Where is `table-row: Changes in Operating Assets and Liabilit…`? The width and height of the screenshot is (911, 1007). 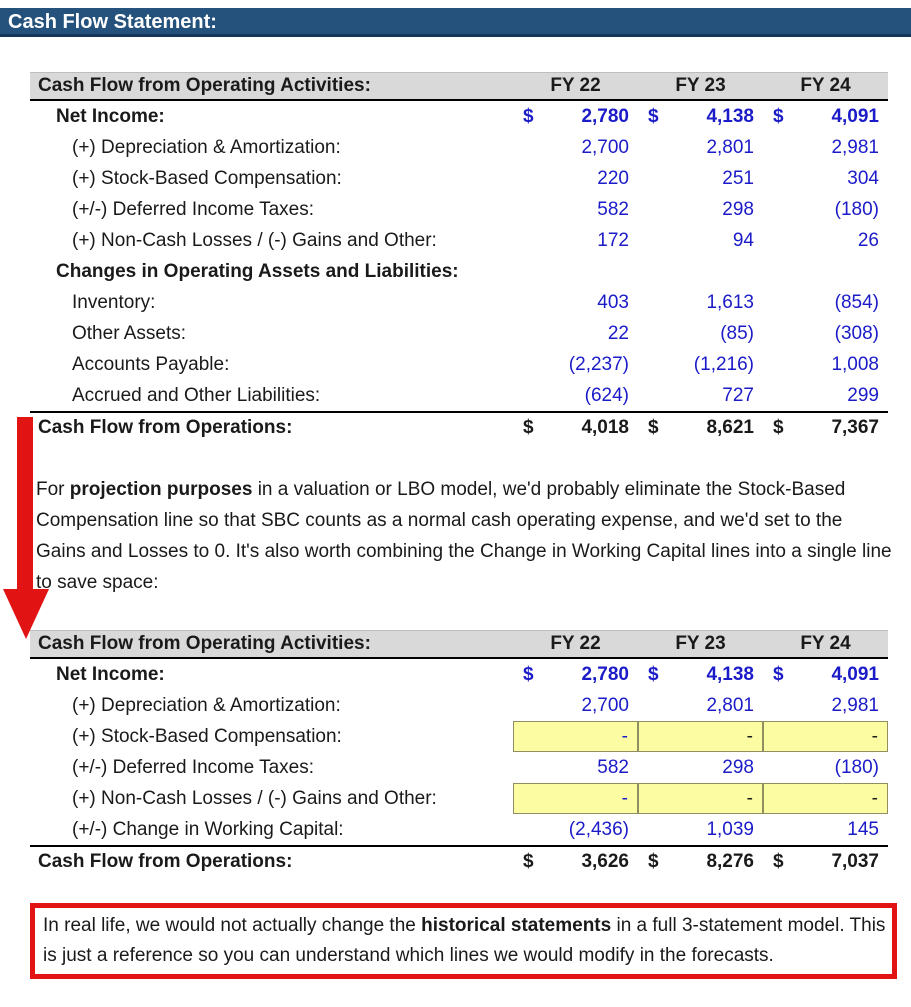 table-row: Changes in Operating Assets and Liabilit… is located at coordinates (459, 271).